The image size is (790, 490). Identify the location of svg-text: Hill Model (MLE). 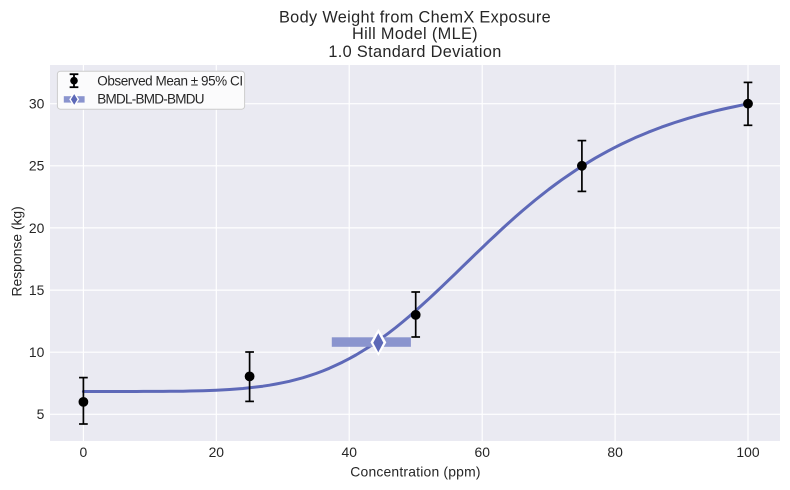
(415, 34).